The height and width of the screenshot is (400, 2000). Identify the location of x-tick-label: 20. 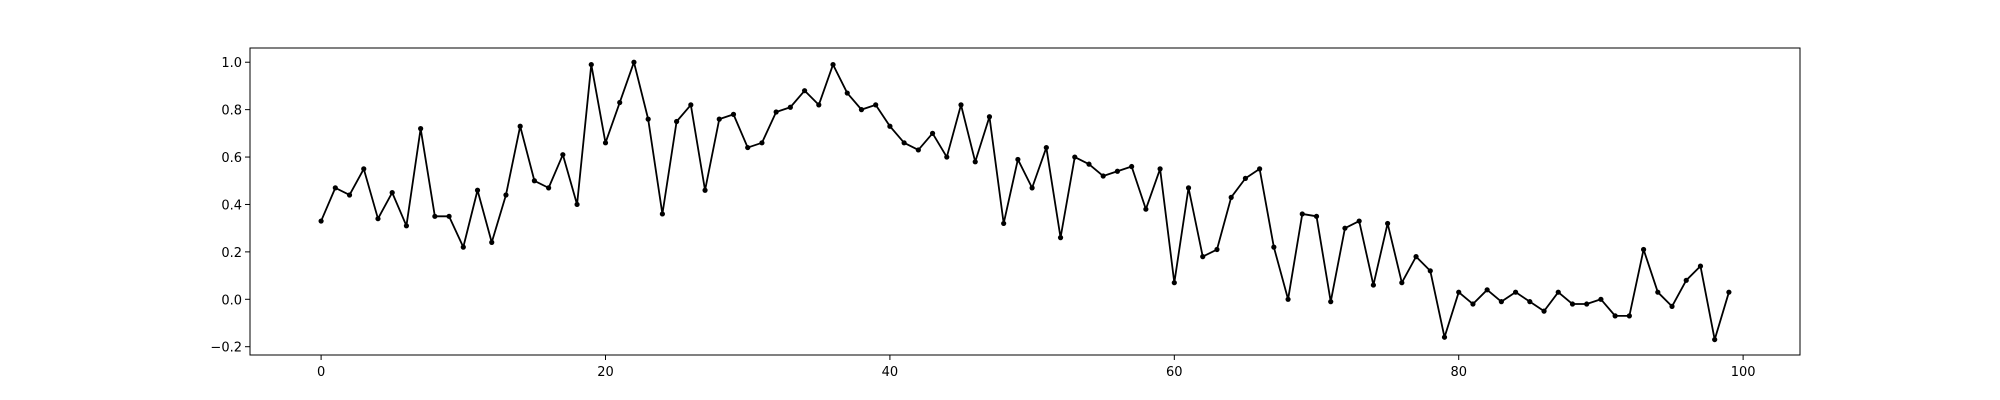
(605, 372).